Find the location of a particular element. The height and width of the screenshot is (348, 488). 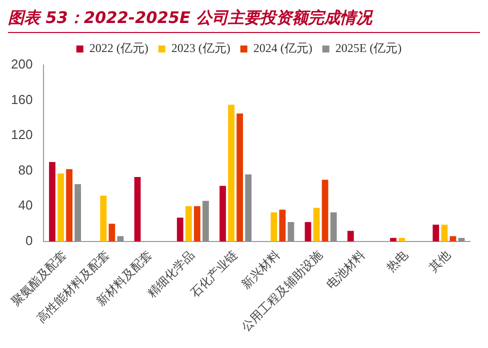

y-tick-label: 160 is located at coordinates (21, 99).